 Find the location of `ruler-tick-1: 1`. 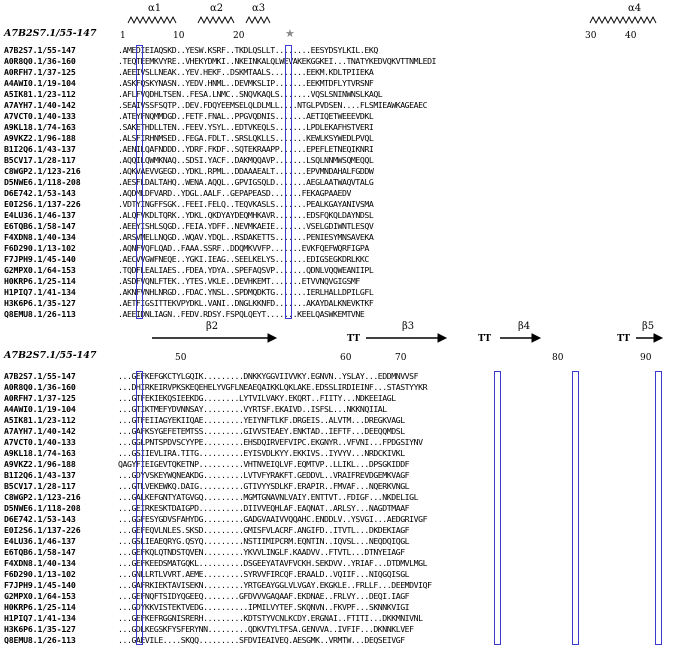

ruler-tick-1: 1 is located at coordinates (123, 36).